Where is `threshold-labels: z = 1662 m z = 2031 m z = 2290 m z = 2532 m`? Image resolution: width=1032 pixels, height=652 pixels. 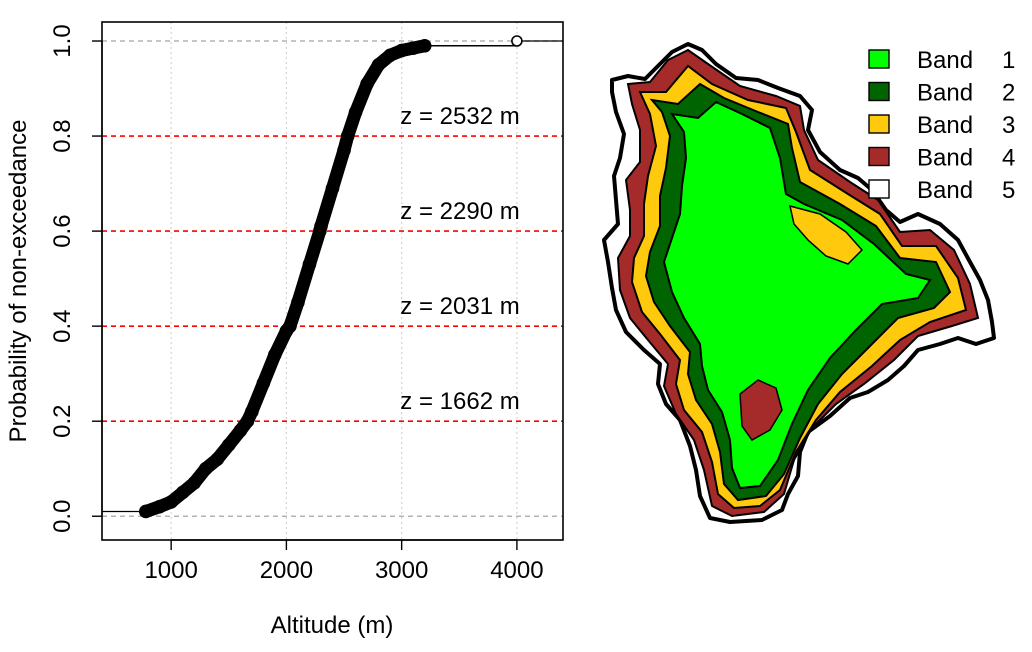
threshold-labels: z = 1662 m z = 2031 m z = 2290 m z = 2532 m is located at coordinates (459, 259).